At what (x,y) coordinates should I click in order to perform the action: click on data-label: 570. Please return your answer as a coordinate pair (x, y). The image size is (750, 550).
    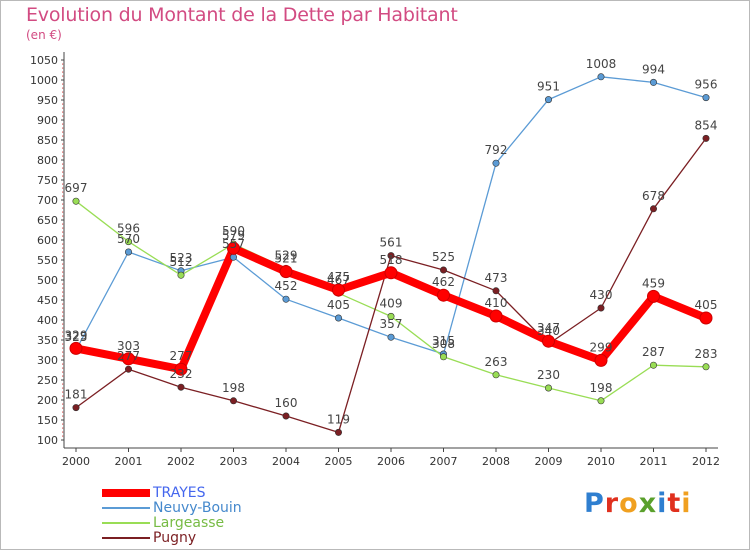
    Looking at the image, I should click on (128, 239).